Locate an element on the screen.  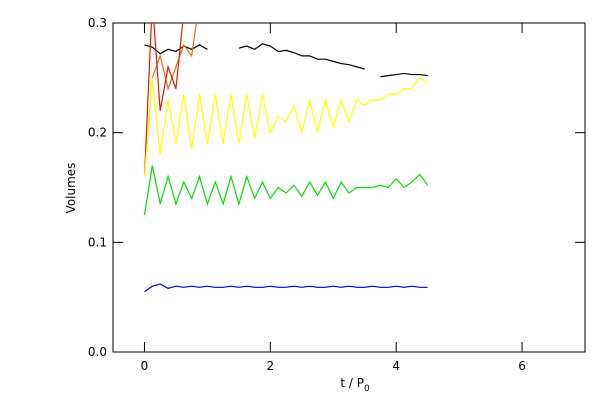
x-axis-label-sub: 0 is located at coordinates (367, 389).